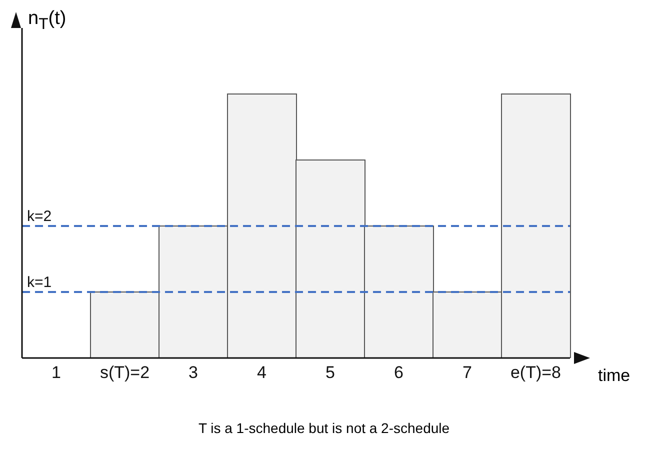  Describe the element at coordinates (330, 372) in the screenshot. I see `x-tick-label: 5` at that location.